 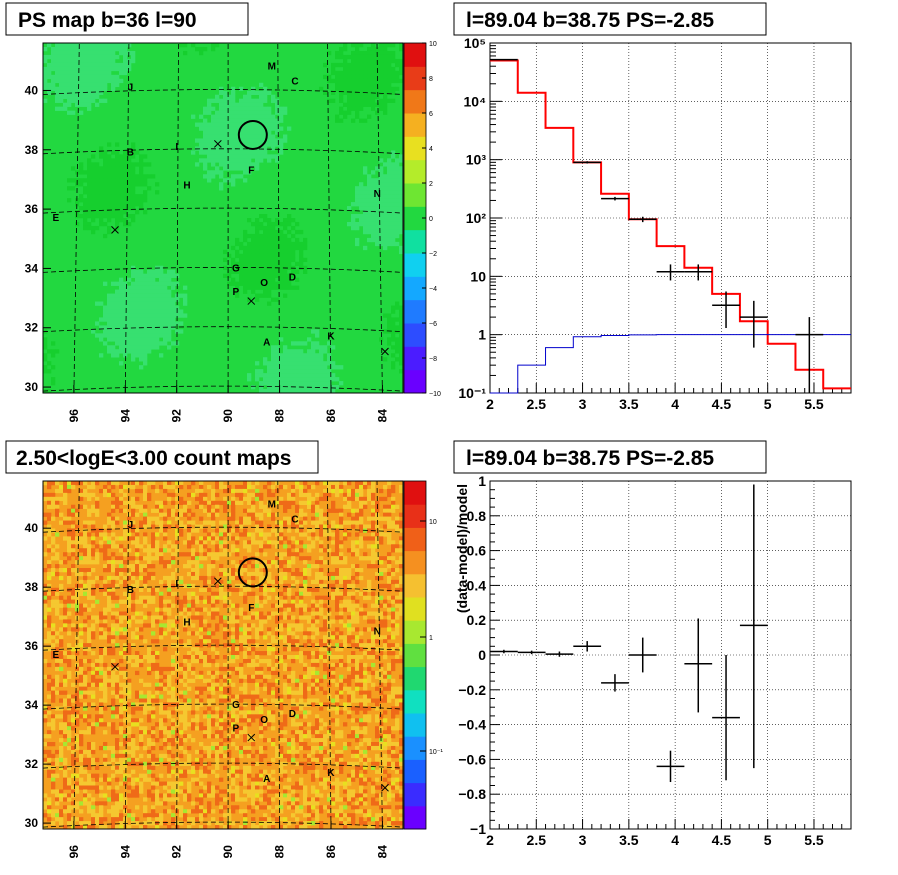 What do you see at coordinates (415, 125) in the screenshot?
I see `colorbar-swatch` at bounding box center [415, 125].